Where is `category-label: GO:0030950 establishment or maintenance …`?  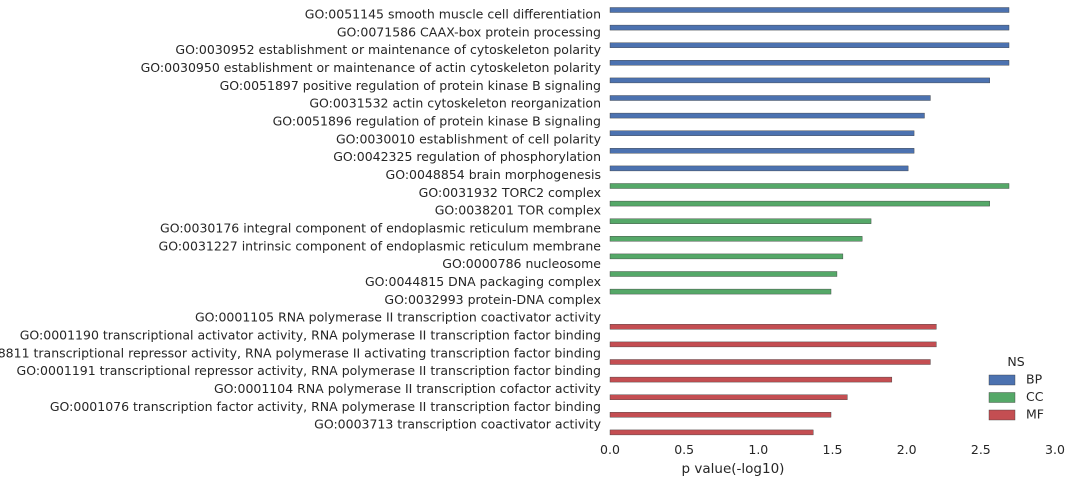
category-label: GO:0030950 establishment or maintenance … is located at coordinates (371, 67).